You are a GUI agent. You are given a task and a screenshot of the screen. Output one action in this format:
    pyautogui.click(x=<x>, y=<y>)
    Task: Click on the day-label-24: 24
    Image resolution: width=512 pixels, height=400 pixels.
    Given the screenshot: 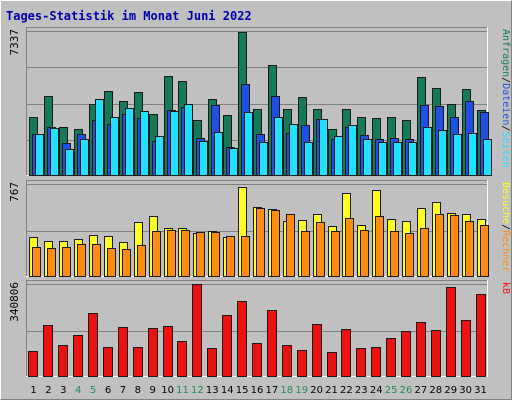 What is the action you would take?
    pyautogui.click(x=376, y=390)
    